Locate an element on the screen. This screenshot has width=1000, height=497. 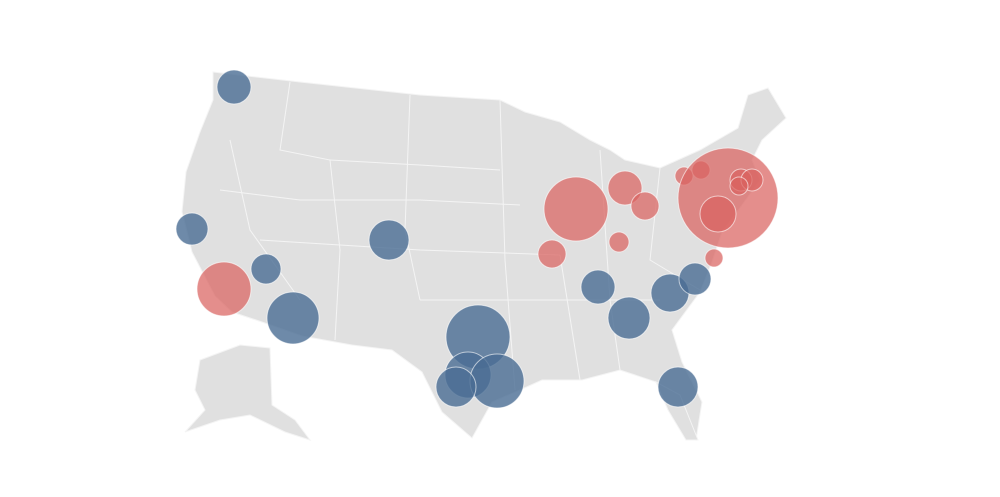
alaska is located at coordinates (248, 392).